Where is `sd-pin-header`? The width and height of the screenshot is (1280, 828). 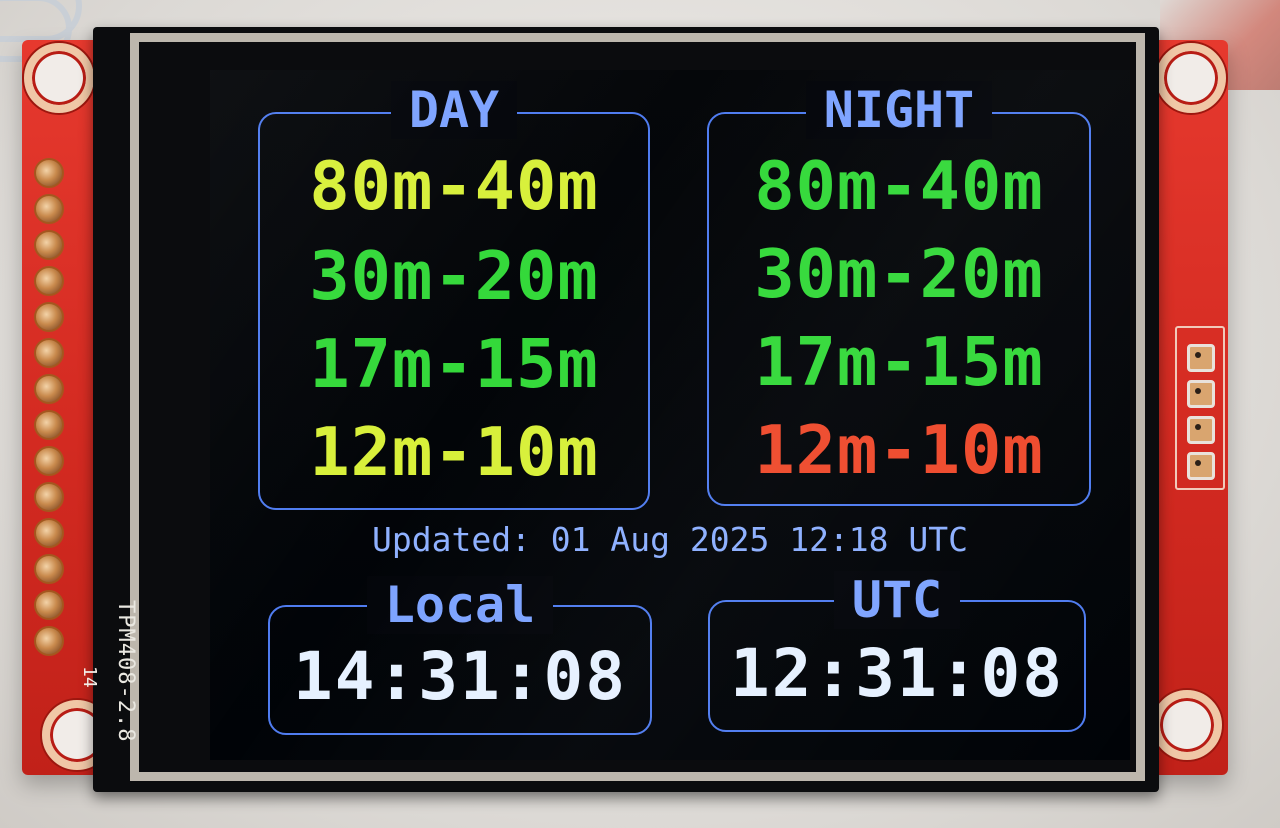 sd-pin-header is located at coordinates (1200, 408).